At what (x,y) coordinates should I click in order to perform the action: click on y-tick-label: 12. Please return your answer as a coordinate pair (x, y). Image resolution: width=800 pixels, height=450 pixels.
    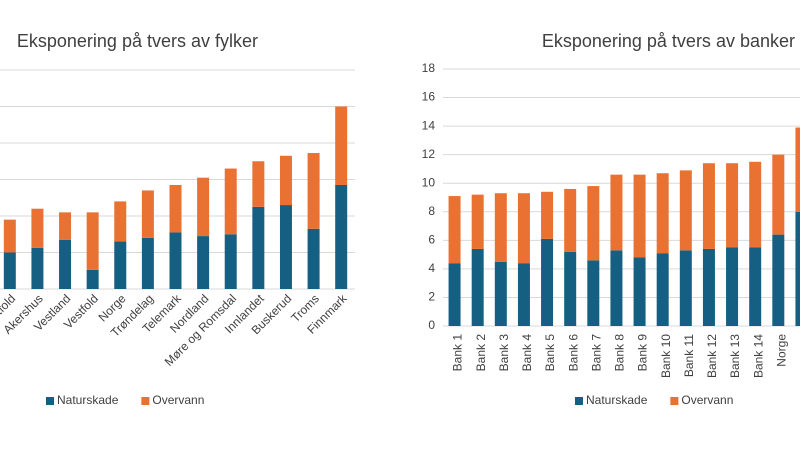
    Looking at the image, I should click on (429, 154).